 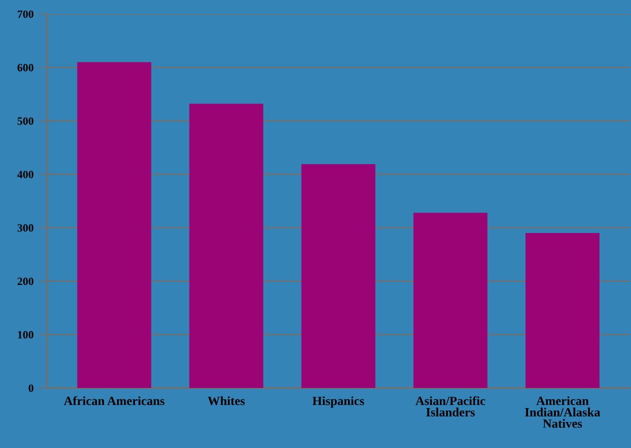 What do you see at coordinates (450, 406) in the screenshot?
I see `x-tick-label: Asian/Pacific Islanders` at bounding box center [450, 406].